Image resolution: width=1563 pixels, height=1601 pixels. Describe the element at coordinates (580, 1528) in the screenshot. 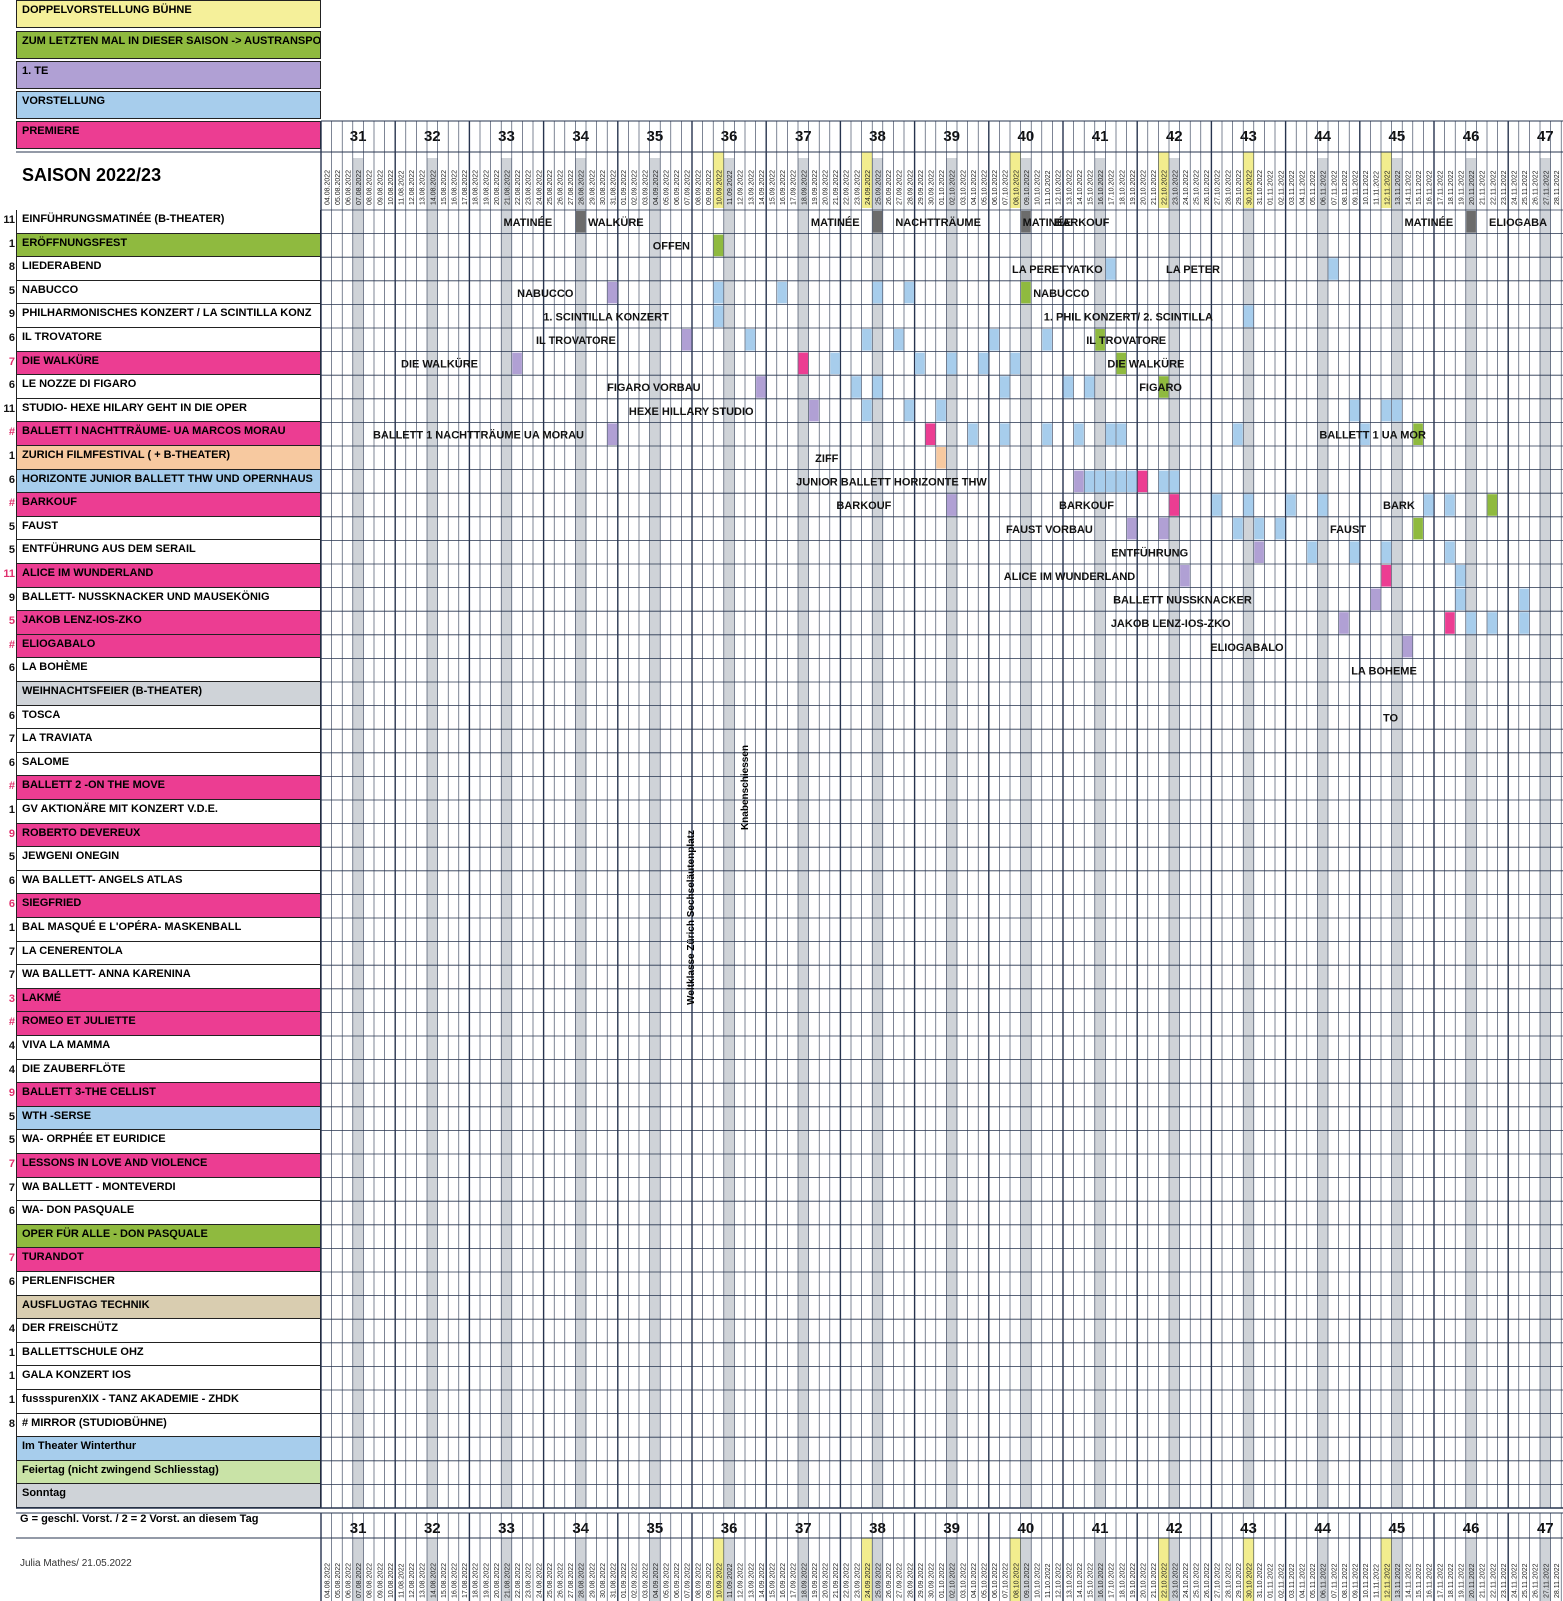

I see `week-number-footer: 34` at that location.